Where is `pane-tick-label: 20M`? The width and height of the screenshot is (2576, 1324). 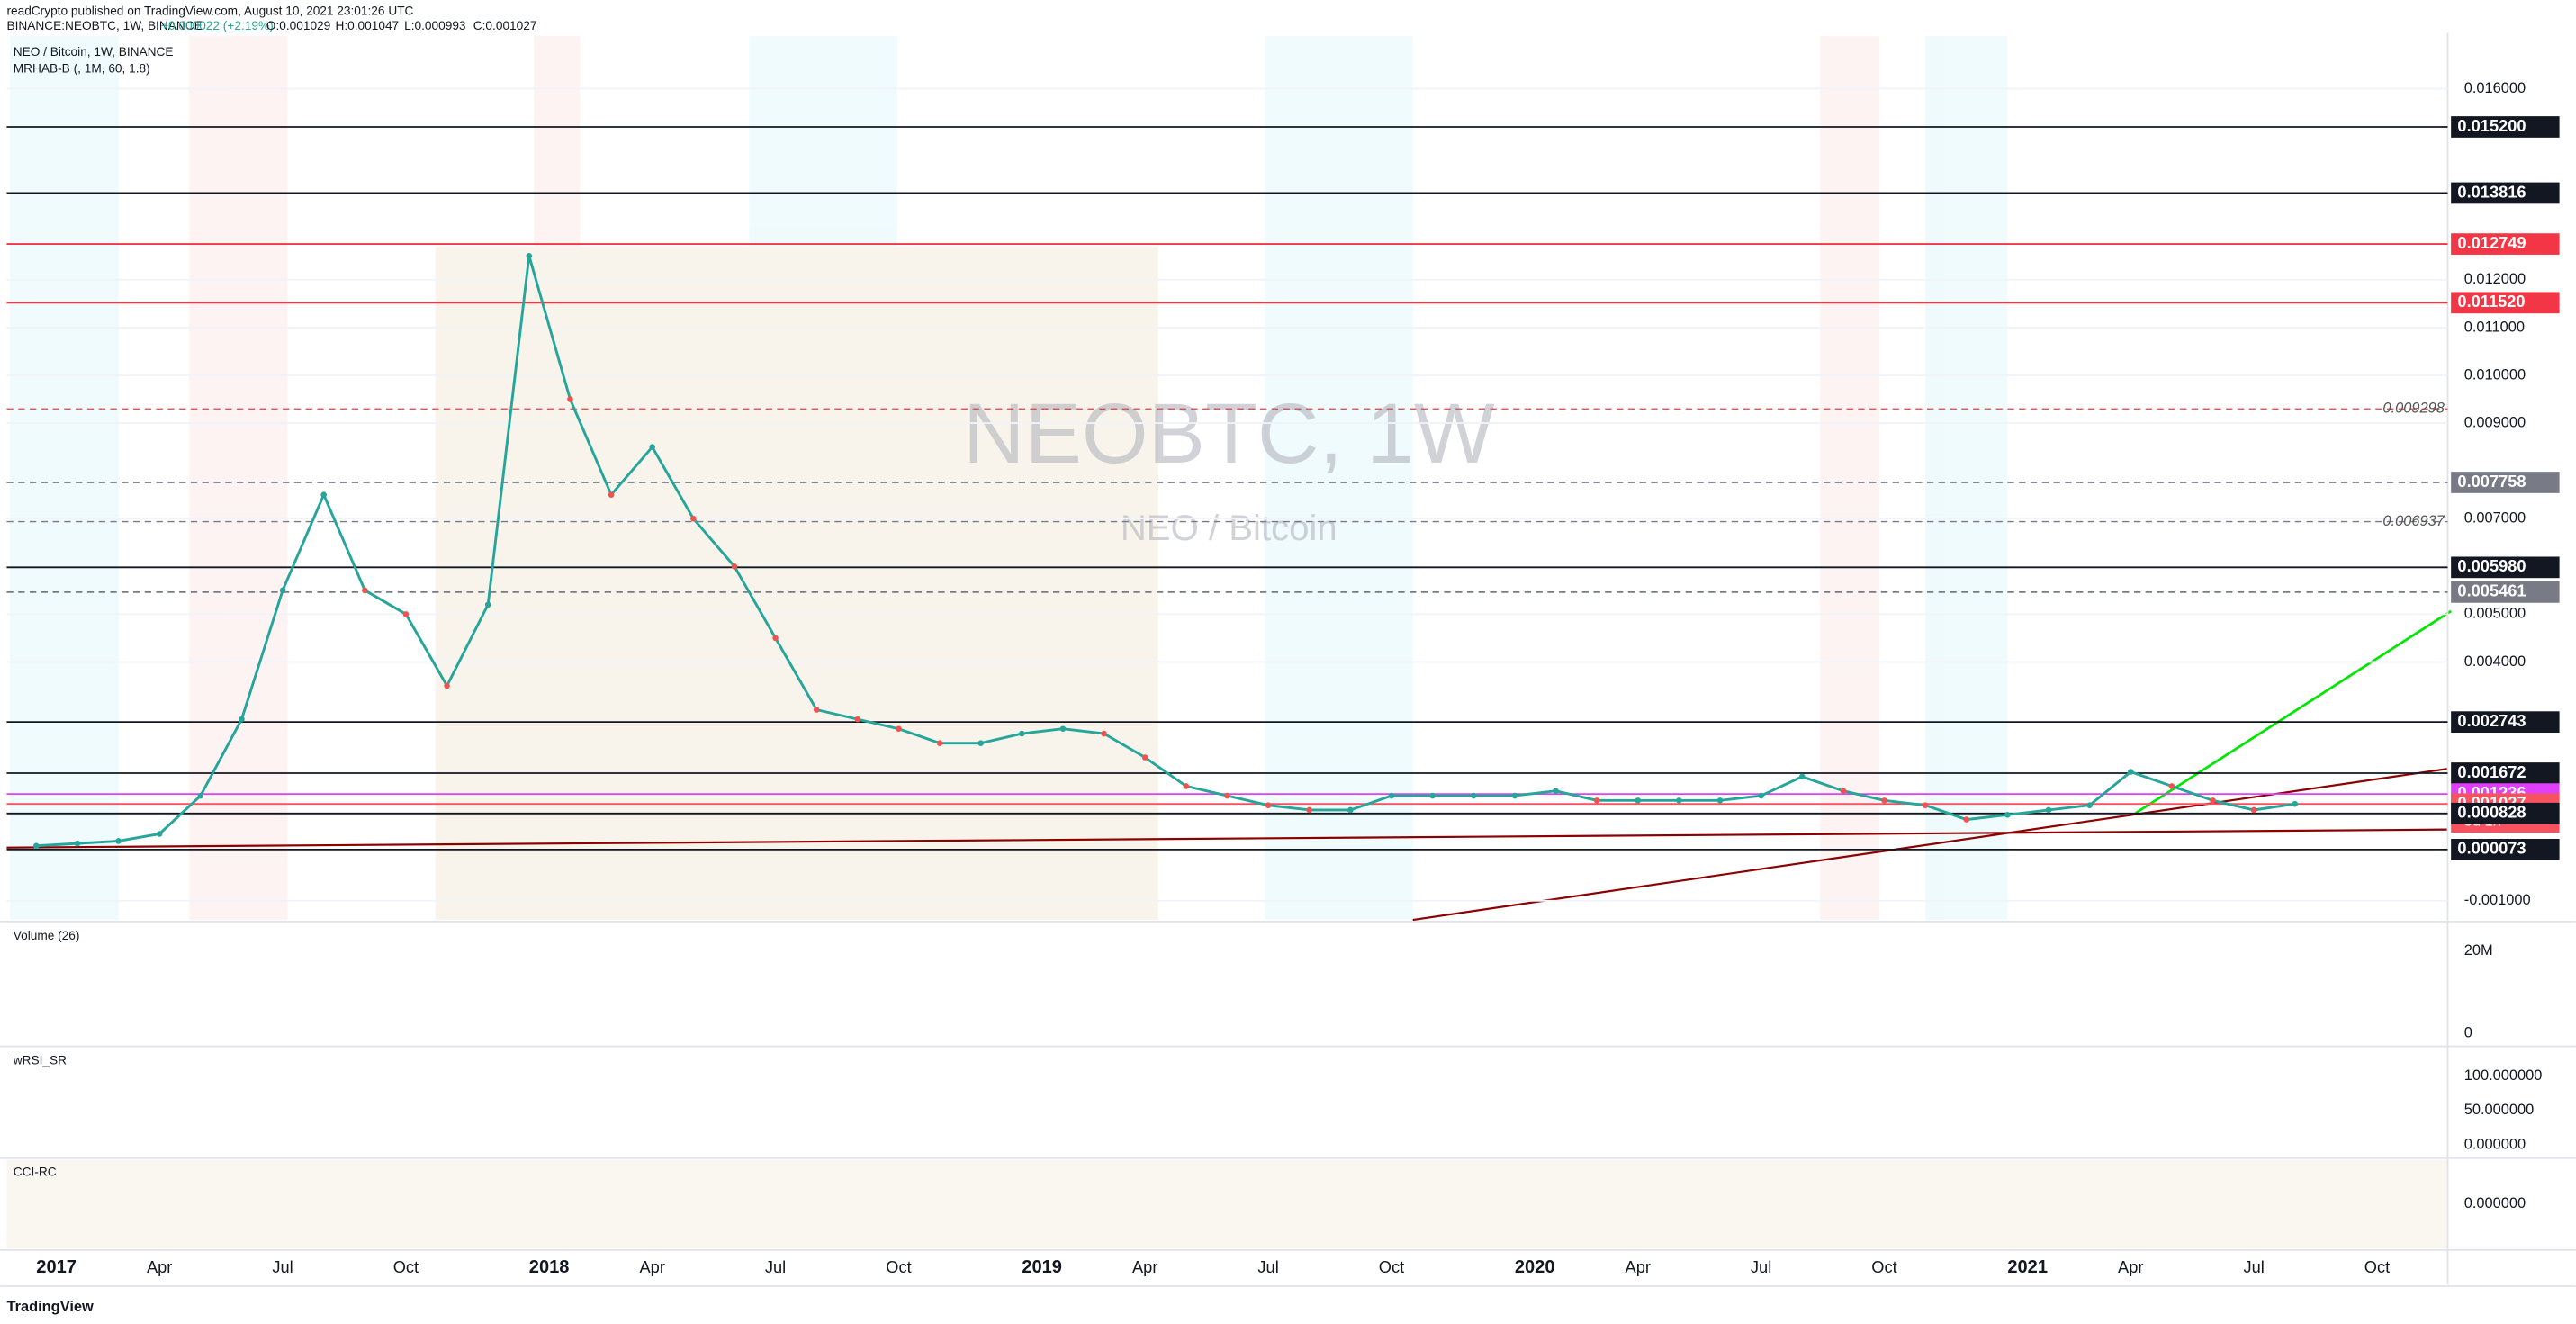
pane-tick-label: 20M is located at coordinates (2478, 951).